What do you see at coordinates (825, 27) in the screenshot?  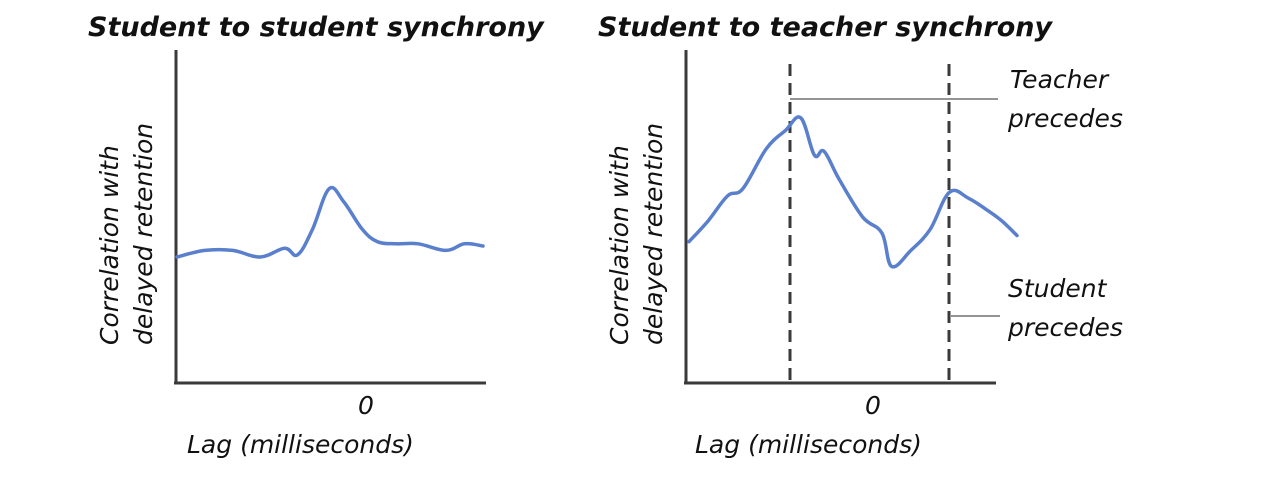 I see `chart-title: Student to teacher synchrony` at bounding box center [825, 27].